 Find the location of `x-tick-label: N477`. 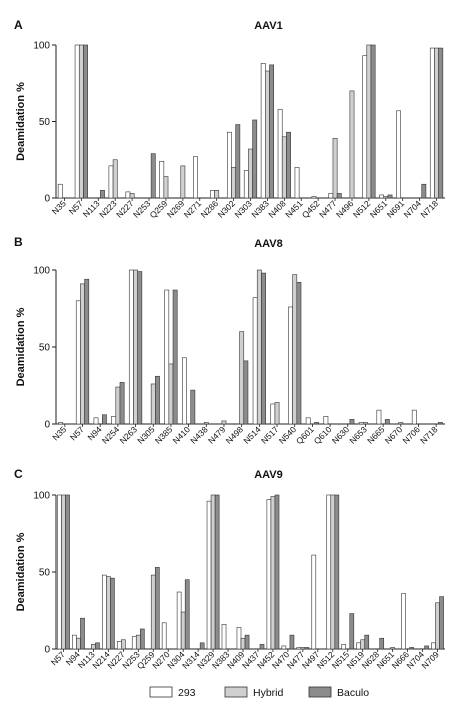

x-tick-label: N477 is located at coordinates (328, 209).